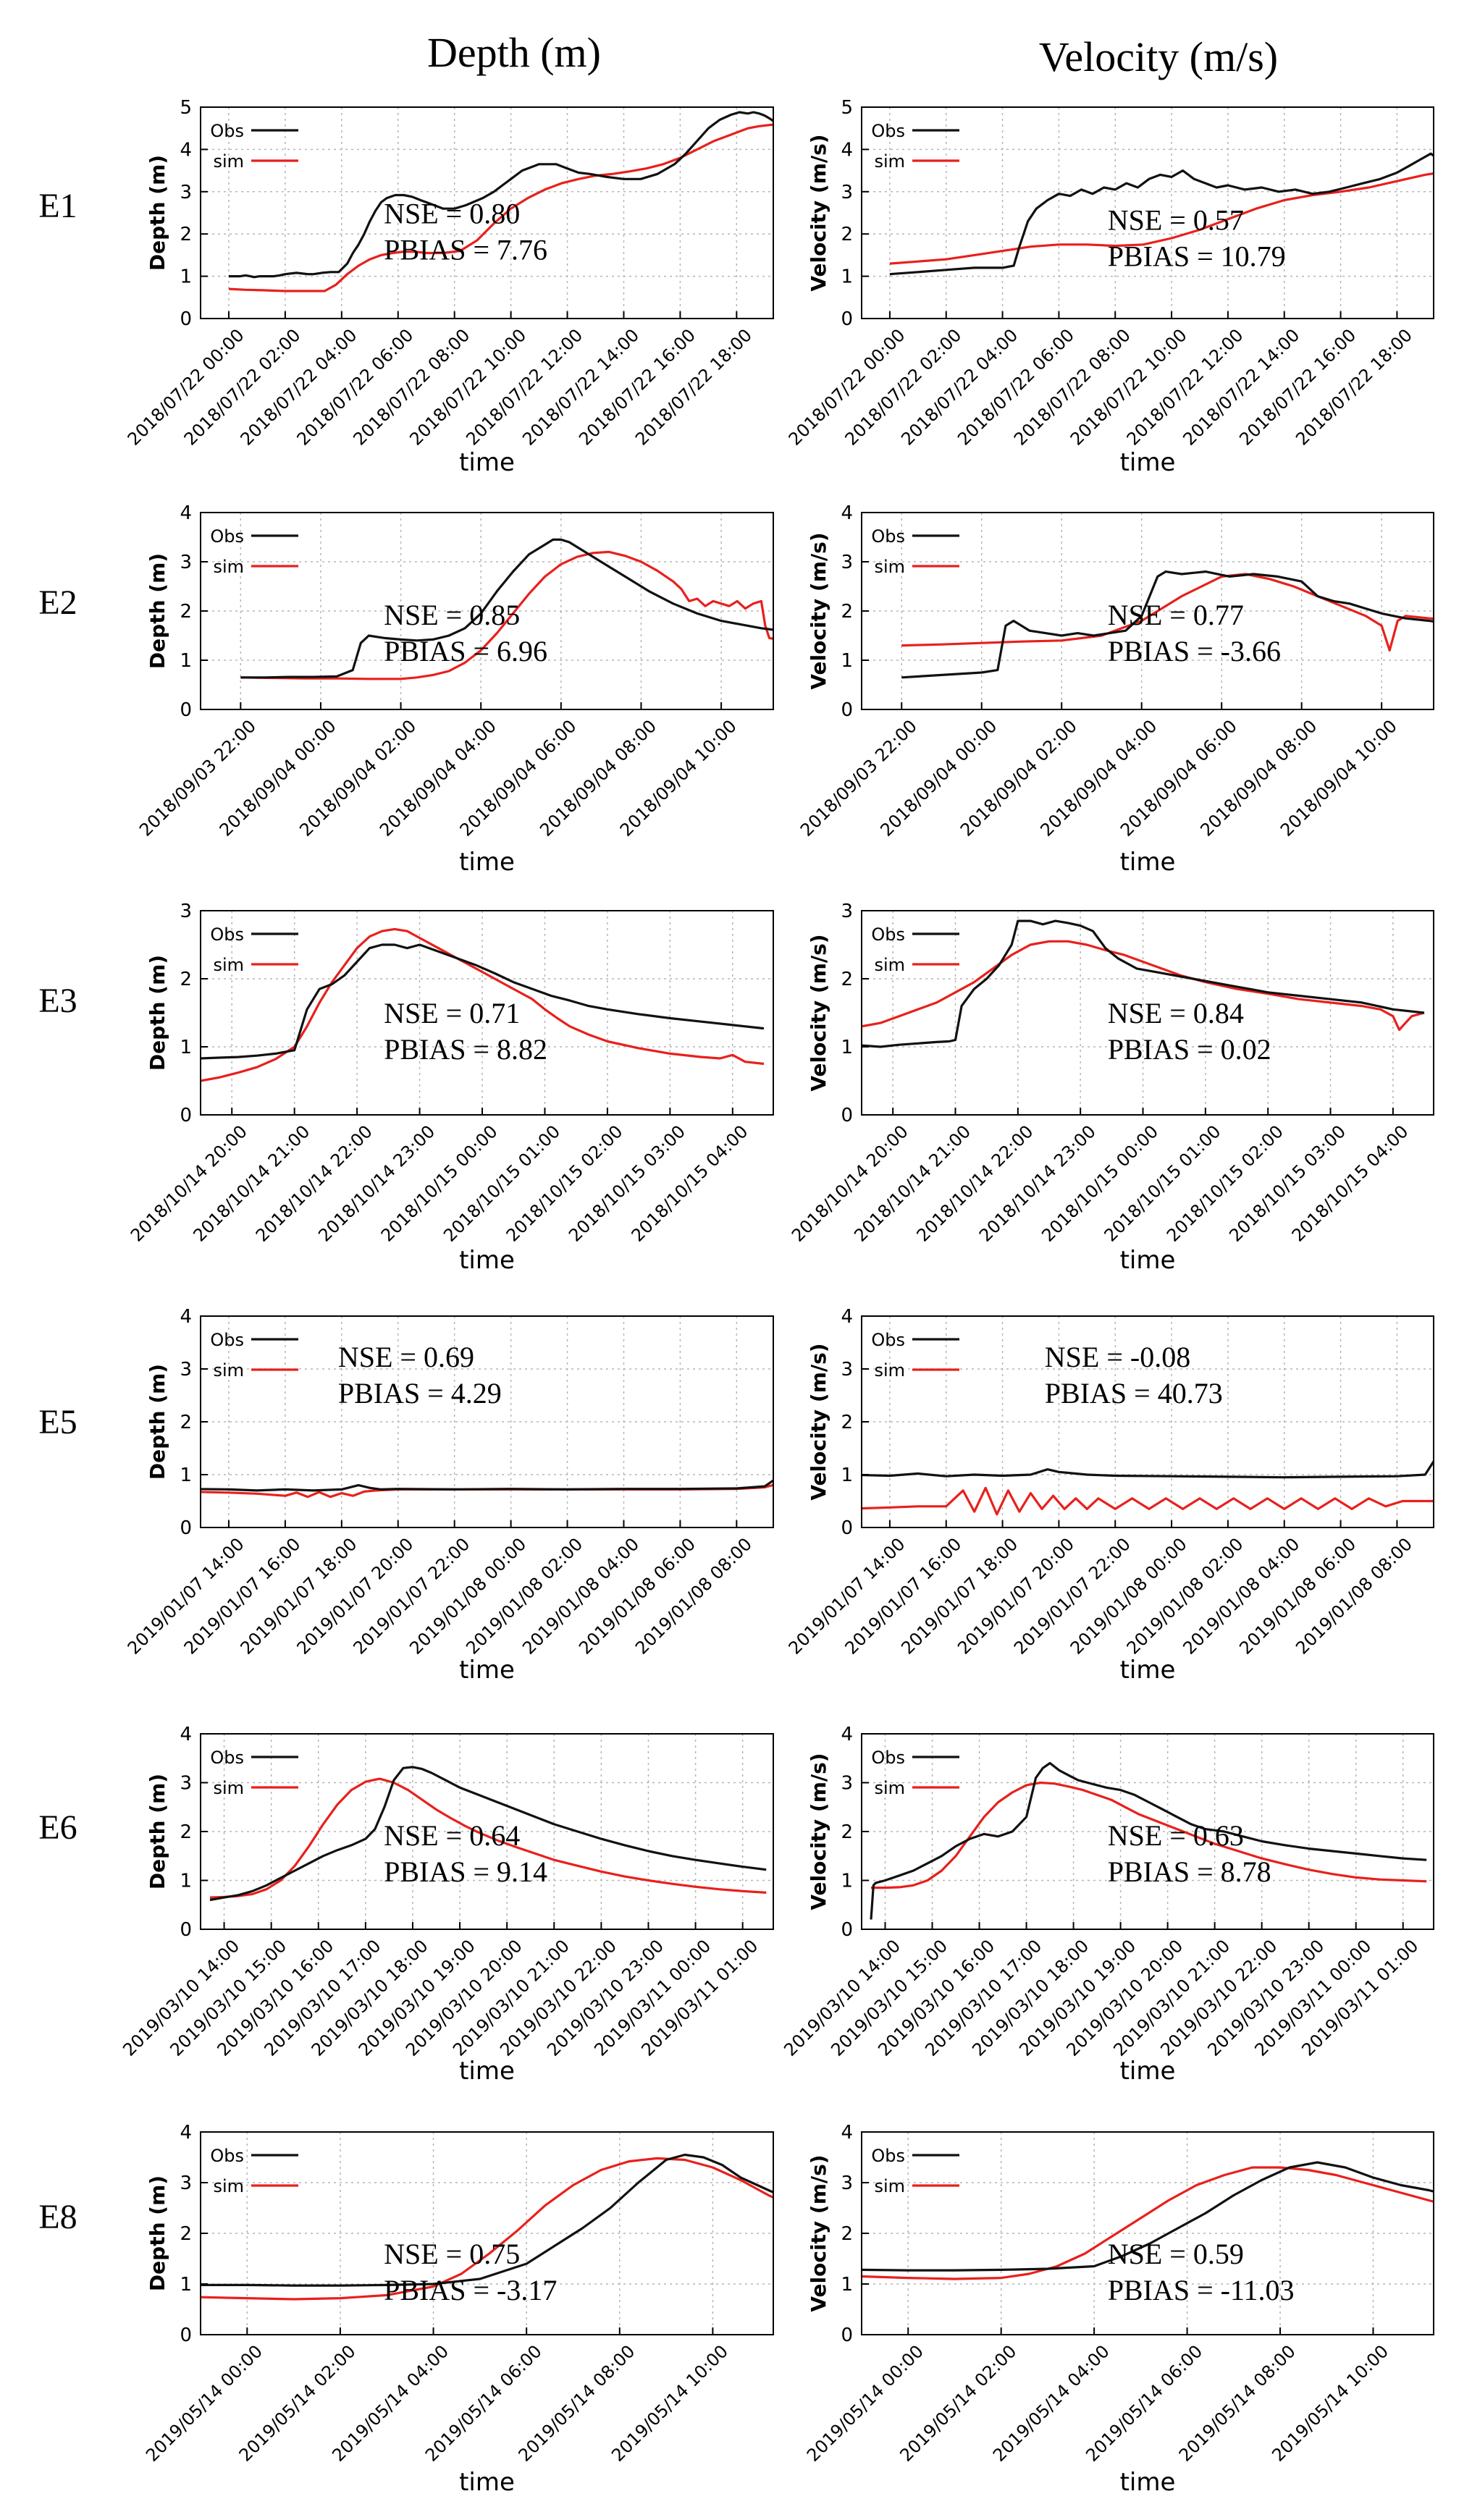 This screenshot has height=2520, width=1472. Describe the element at coordinates (466, 651) in the screenshot. I see `chart-e2-depth-pbias: PBIAS = 6.96` at that location.